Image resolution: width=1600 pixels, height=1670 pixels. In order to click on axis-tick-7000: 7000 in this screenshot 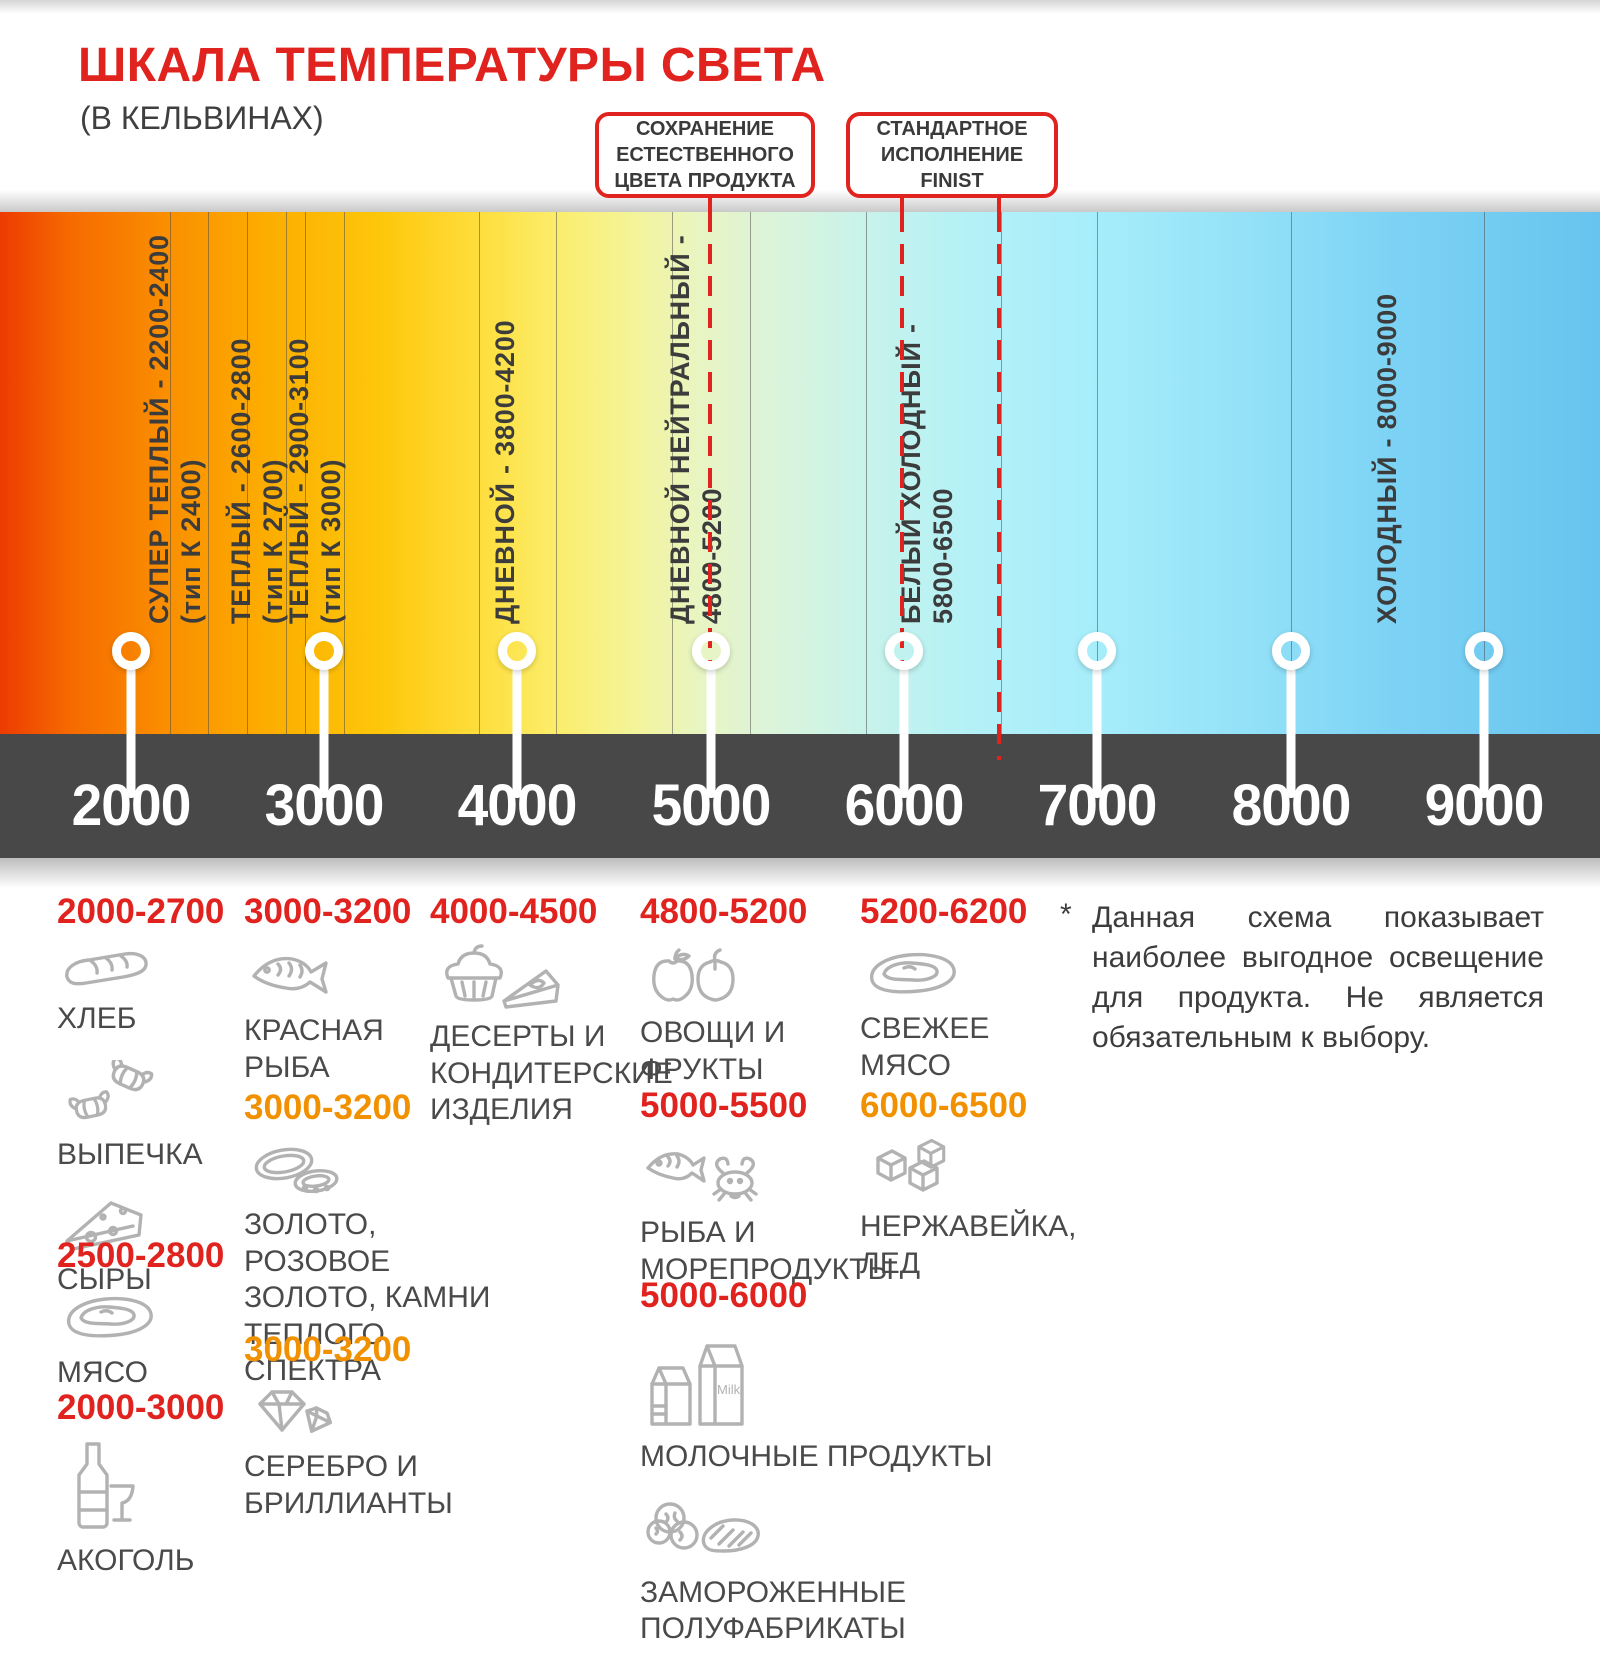, I will do `click(1097, 805)`.